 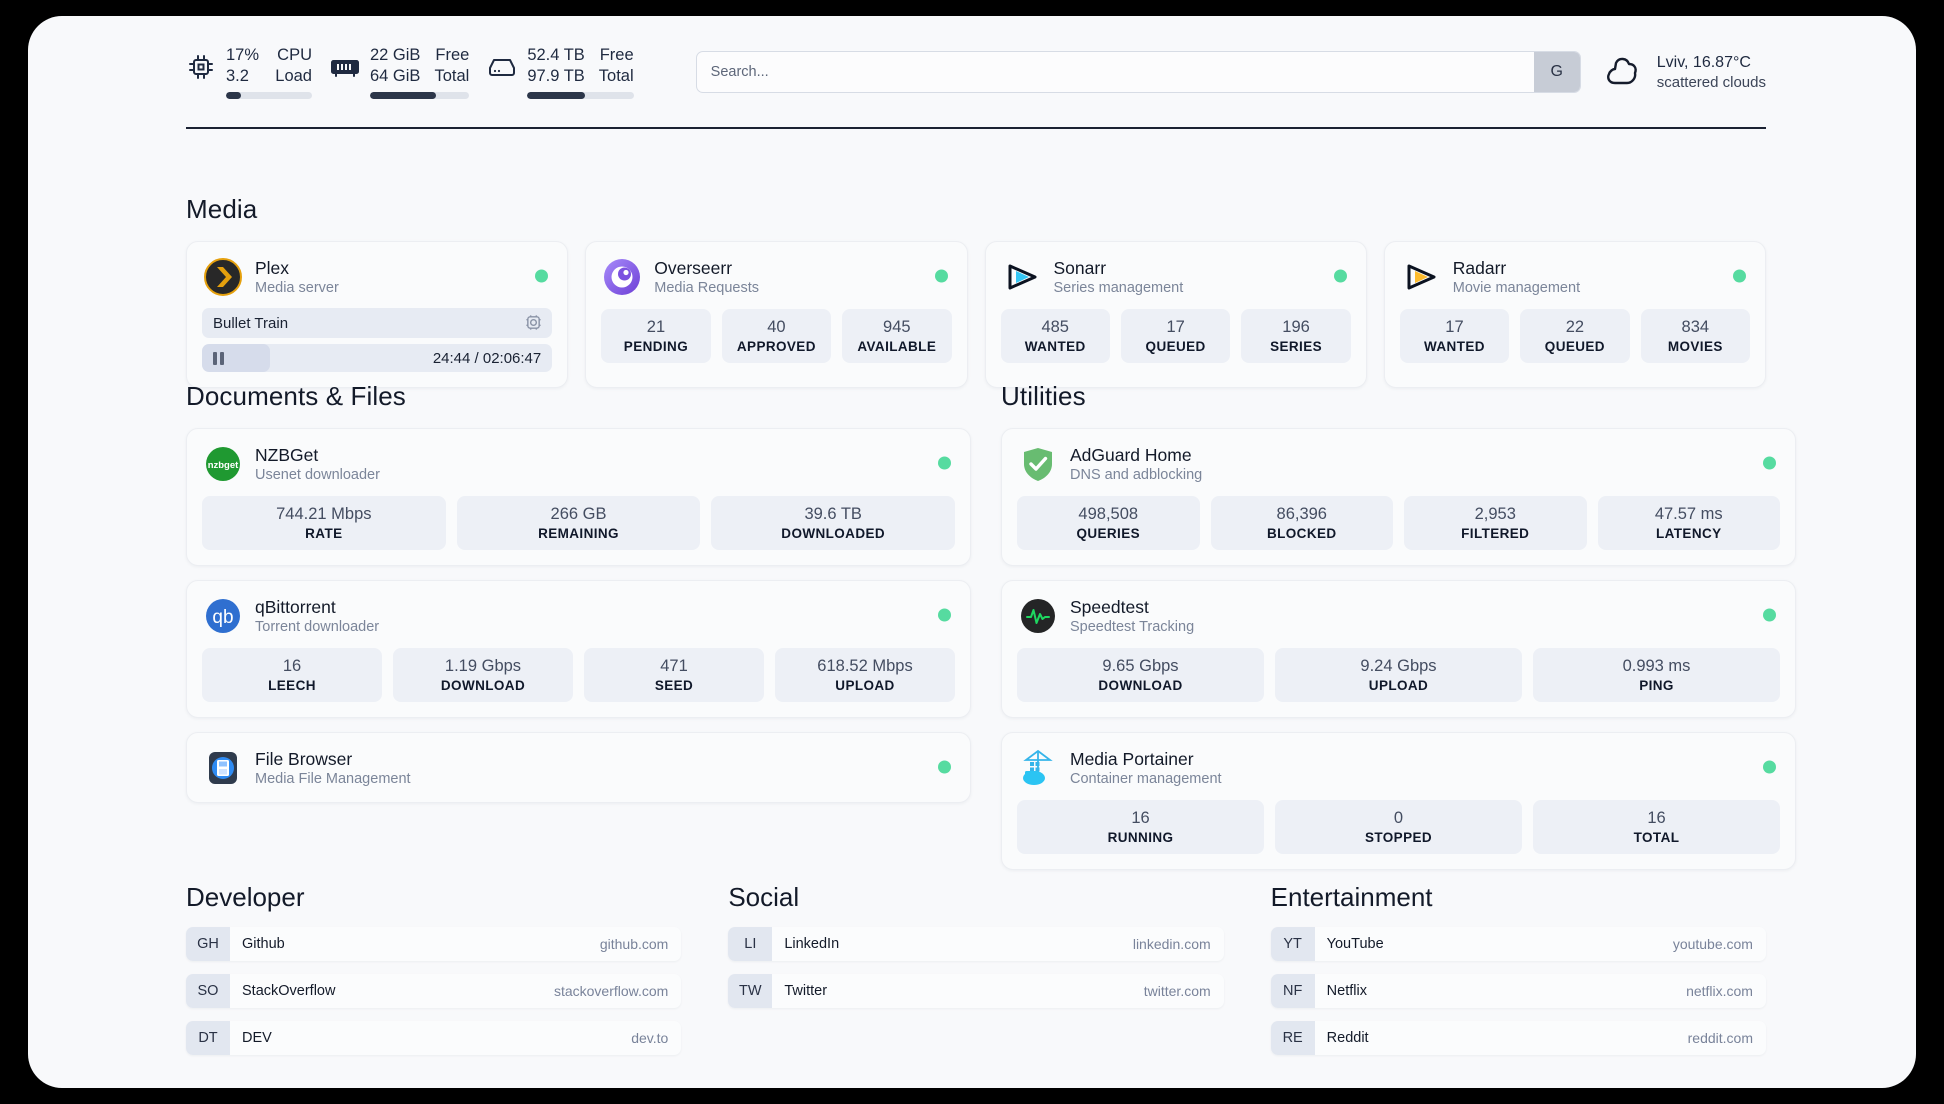 What do you see at coordinates (1347, 1038) in the screenshot?
I see `bookmark-name: Reddit` at bounding box center [1347, 1038].